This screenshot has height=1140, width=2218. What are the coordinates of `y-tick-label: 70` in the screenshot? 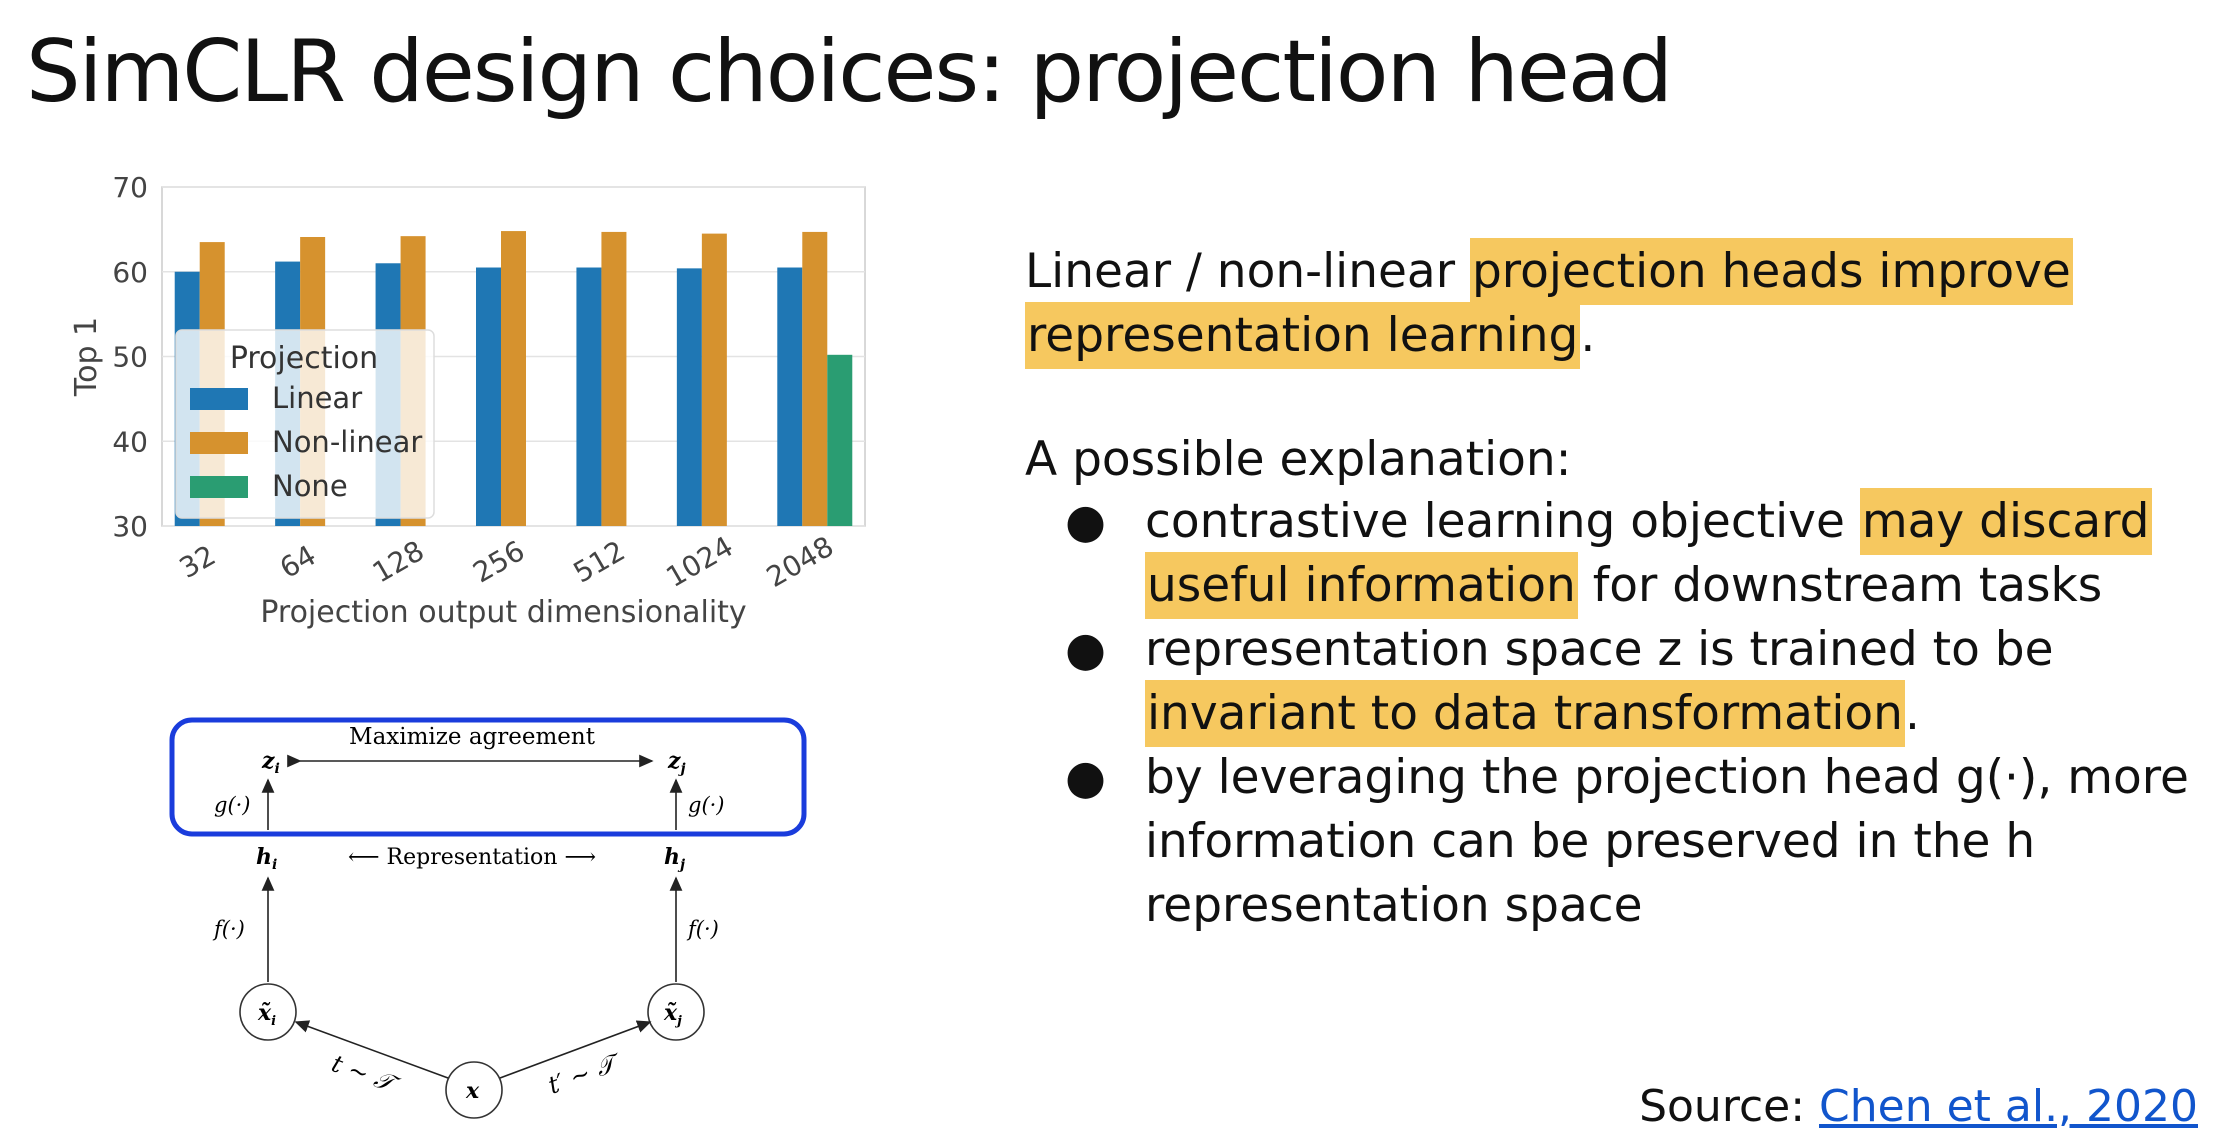 It's located at (130, 187).